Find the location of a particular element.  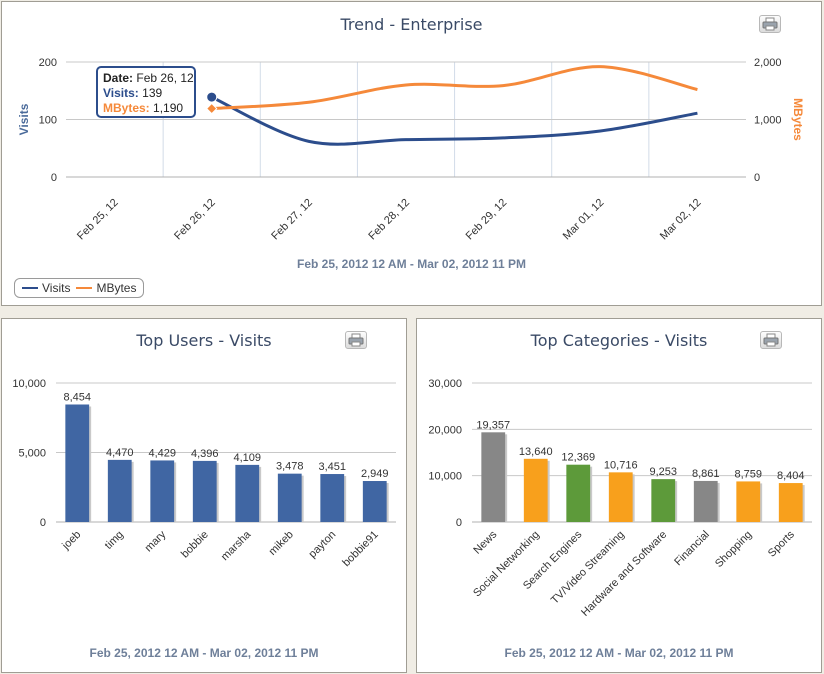

legend-swatch-mbytes is located at coordinates (84, 288).